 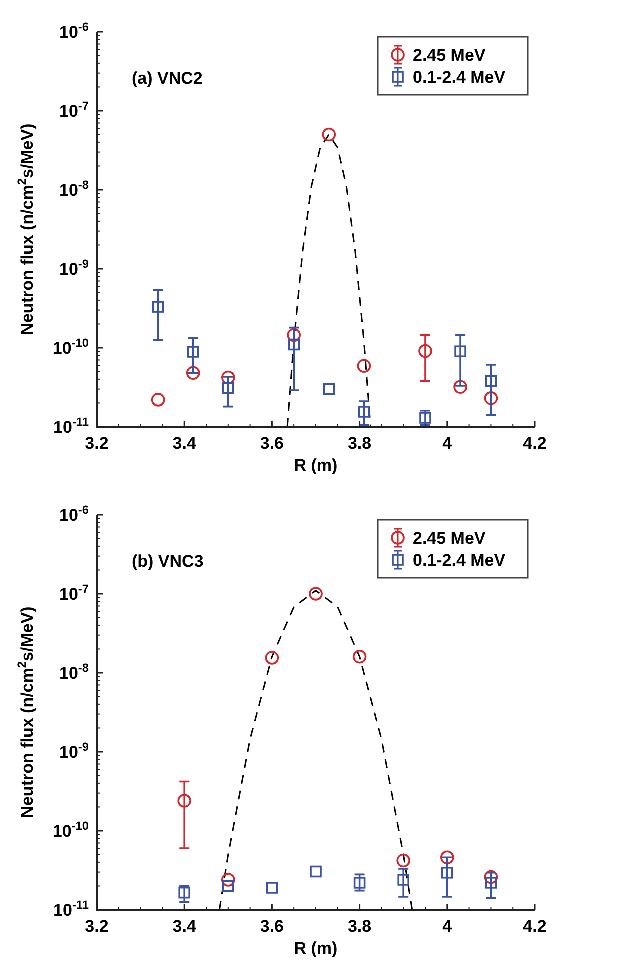 I want to click on annotation: (b) VNC3, so click(x=168, y=561).